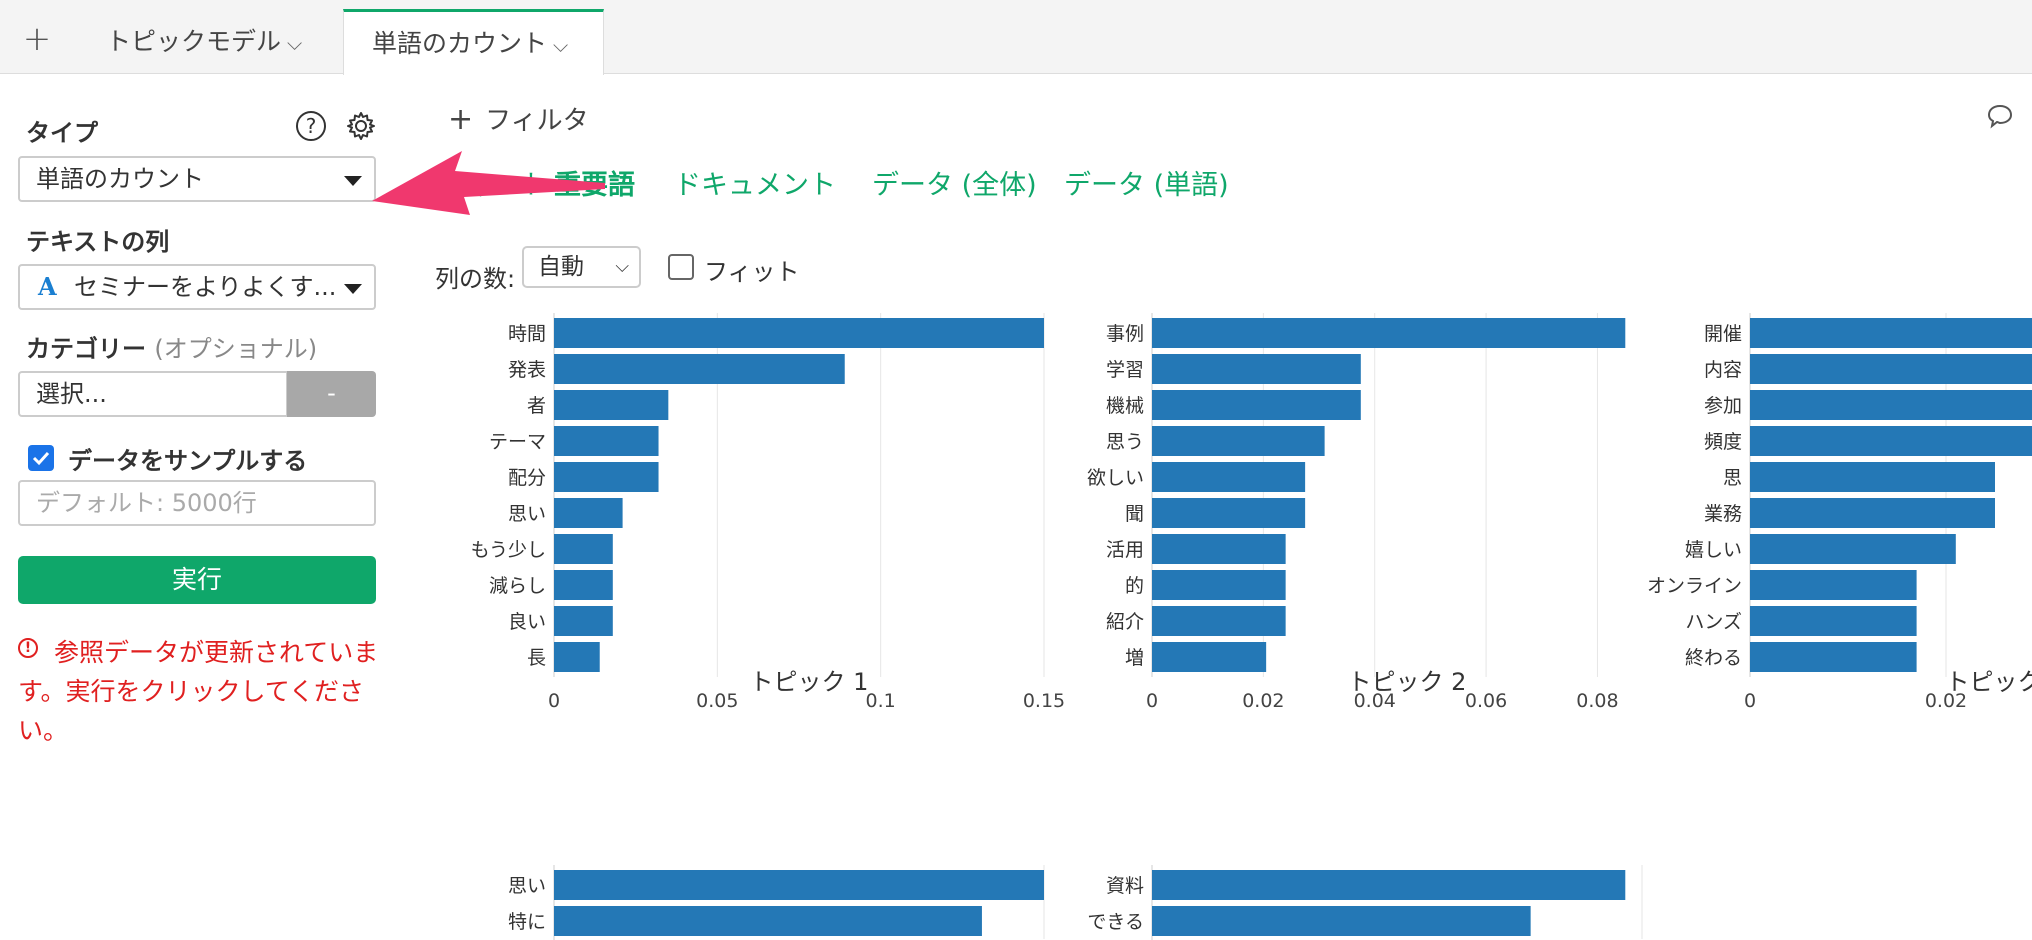  Describe the element at coordinates (37, 39) in the screenshot. I see `add-tab-button: +` at that location.